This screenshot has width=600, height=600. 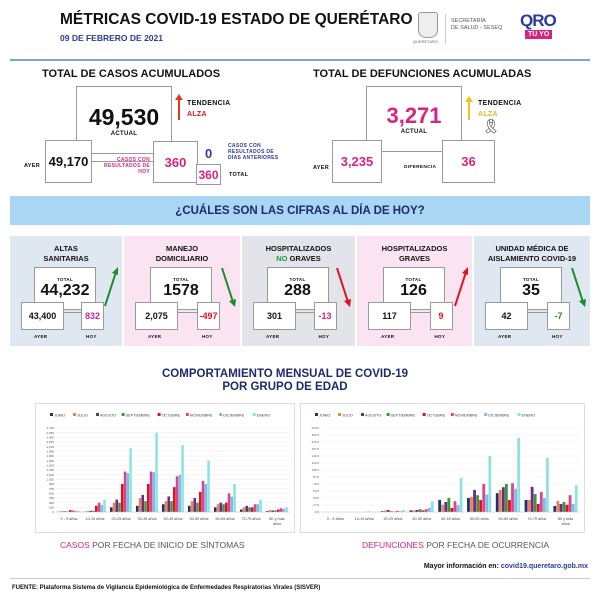 What do you see at coordinates (51, 484) in the screenshot?
I see `y-tick-label: 900` at bounding box center [51, 484].